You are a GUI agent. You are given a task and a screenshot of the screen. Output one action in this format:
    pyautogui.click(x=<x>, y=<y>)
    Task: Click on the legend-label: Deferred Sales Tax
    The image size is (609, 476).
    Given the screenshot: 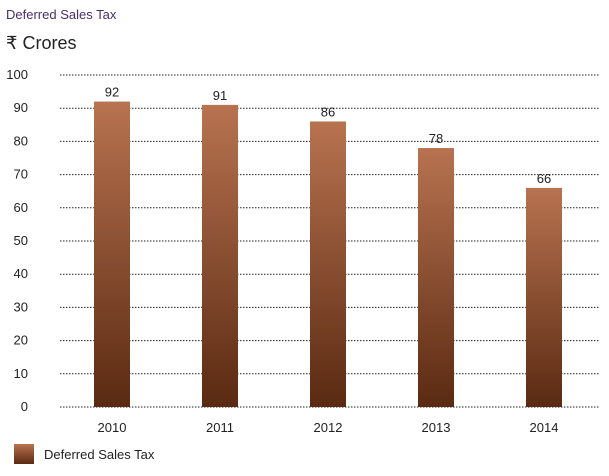 What is the action you would take?
    pyautogui.click(x=99, y=454)
    